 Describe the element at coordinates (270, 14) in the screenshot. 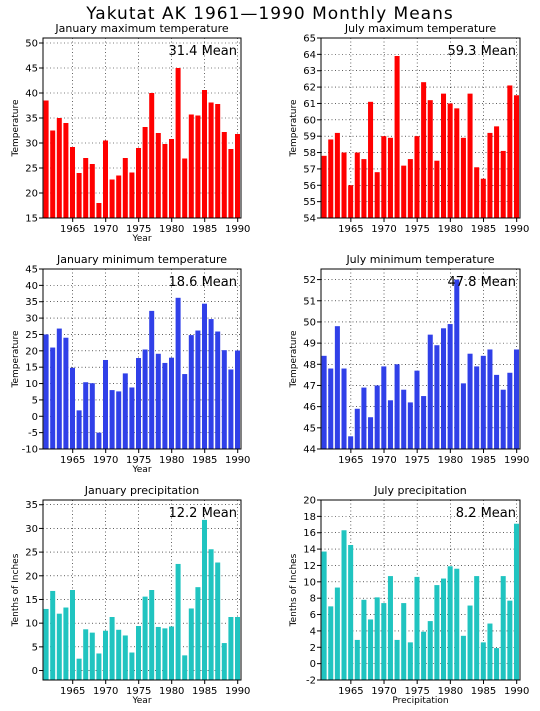

I see `page-title: Yakutat AK 1961—1990 Monthly Means` at that location.